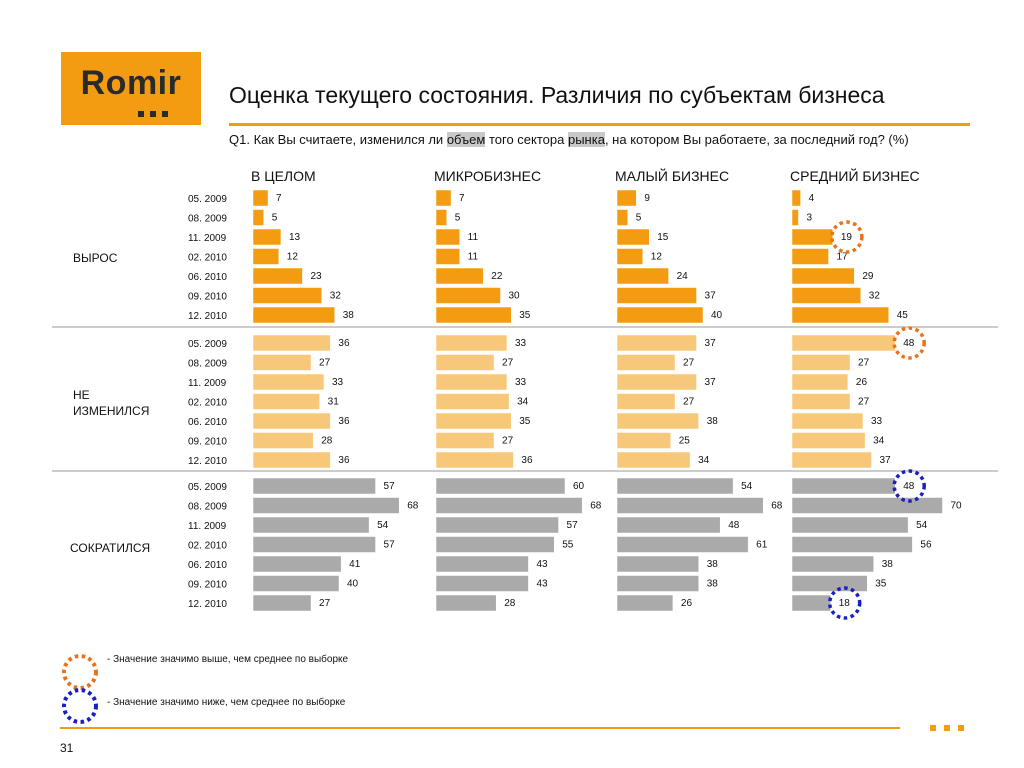 The width and height of the screenshot is (1024, 768). Describe the element at coordinates (207, 344) in the screenshot. I see `period-label: 05. 2009` at that location.